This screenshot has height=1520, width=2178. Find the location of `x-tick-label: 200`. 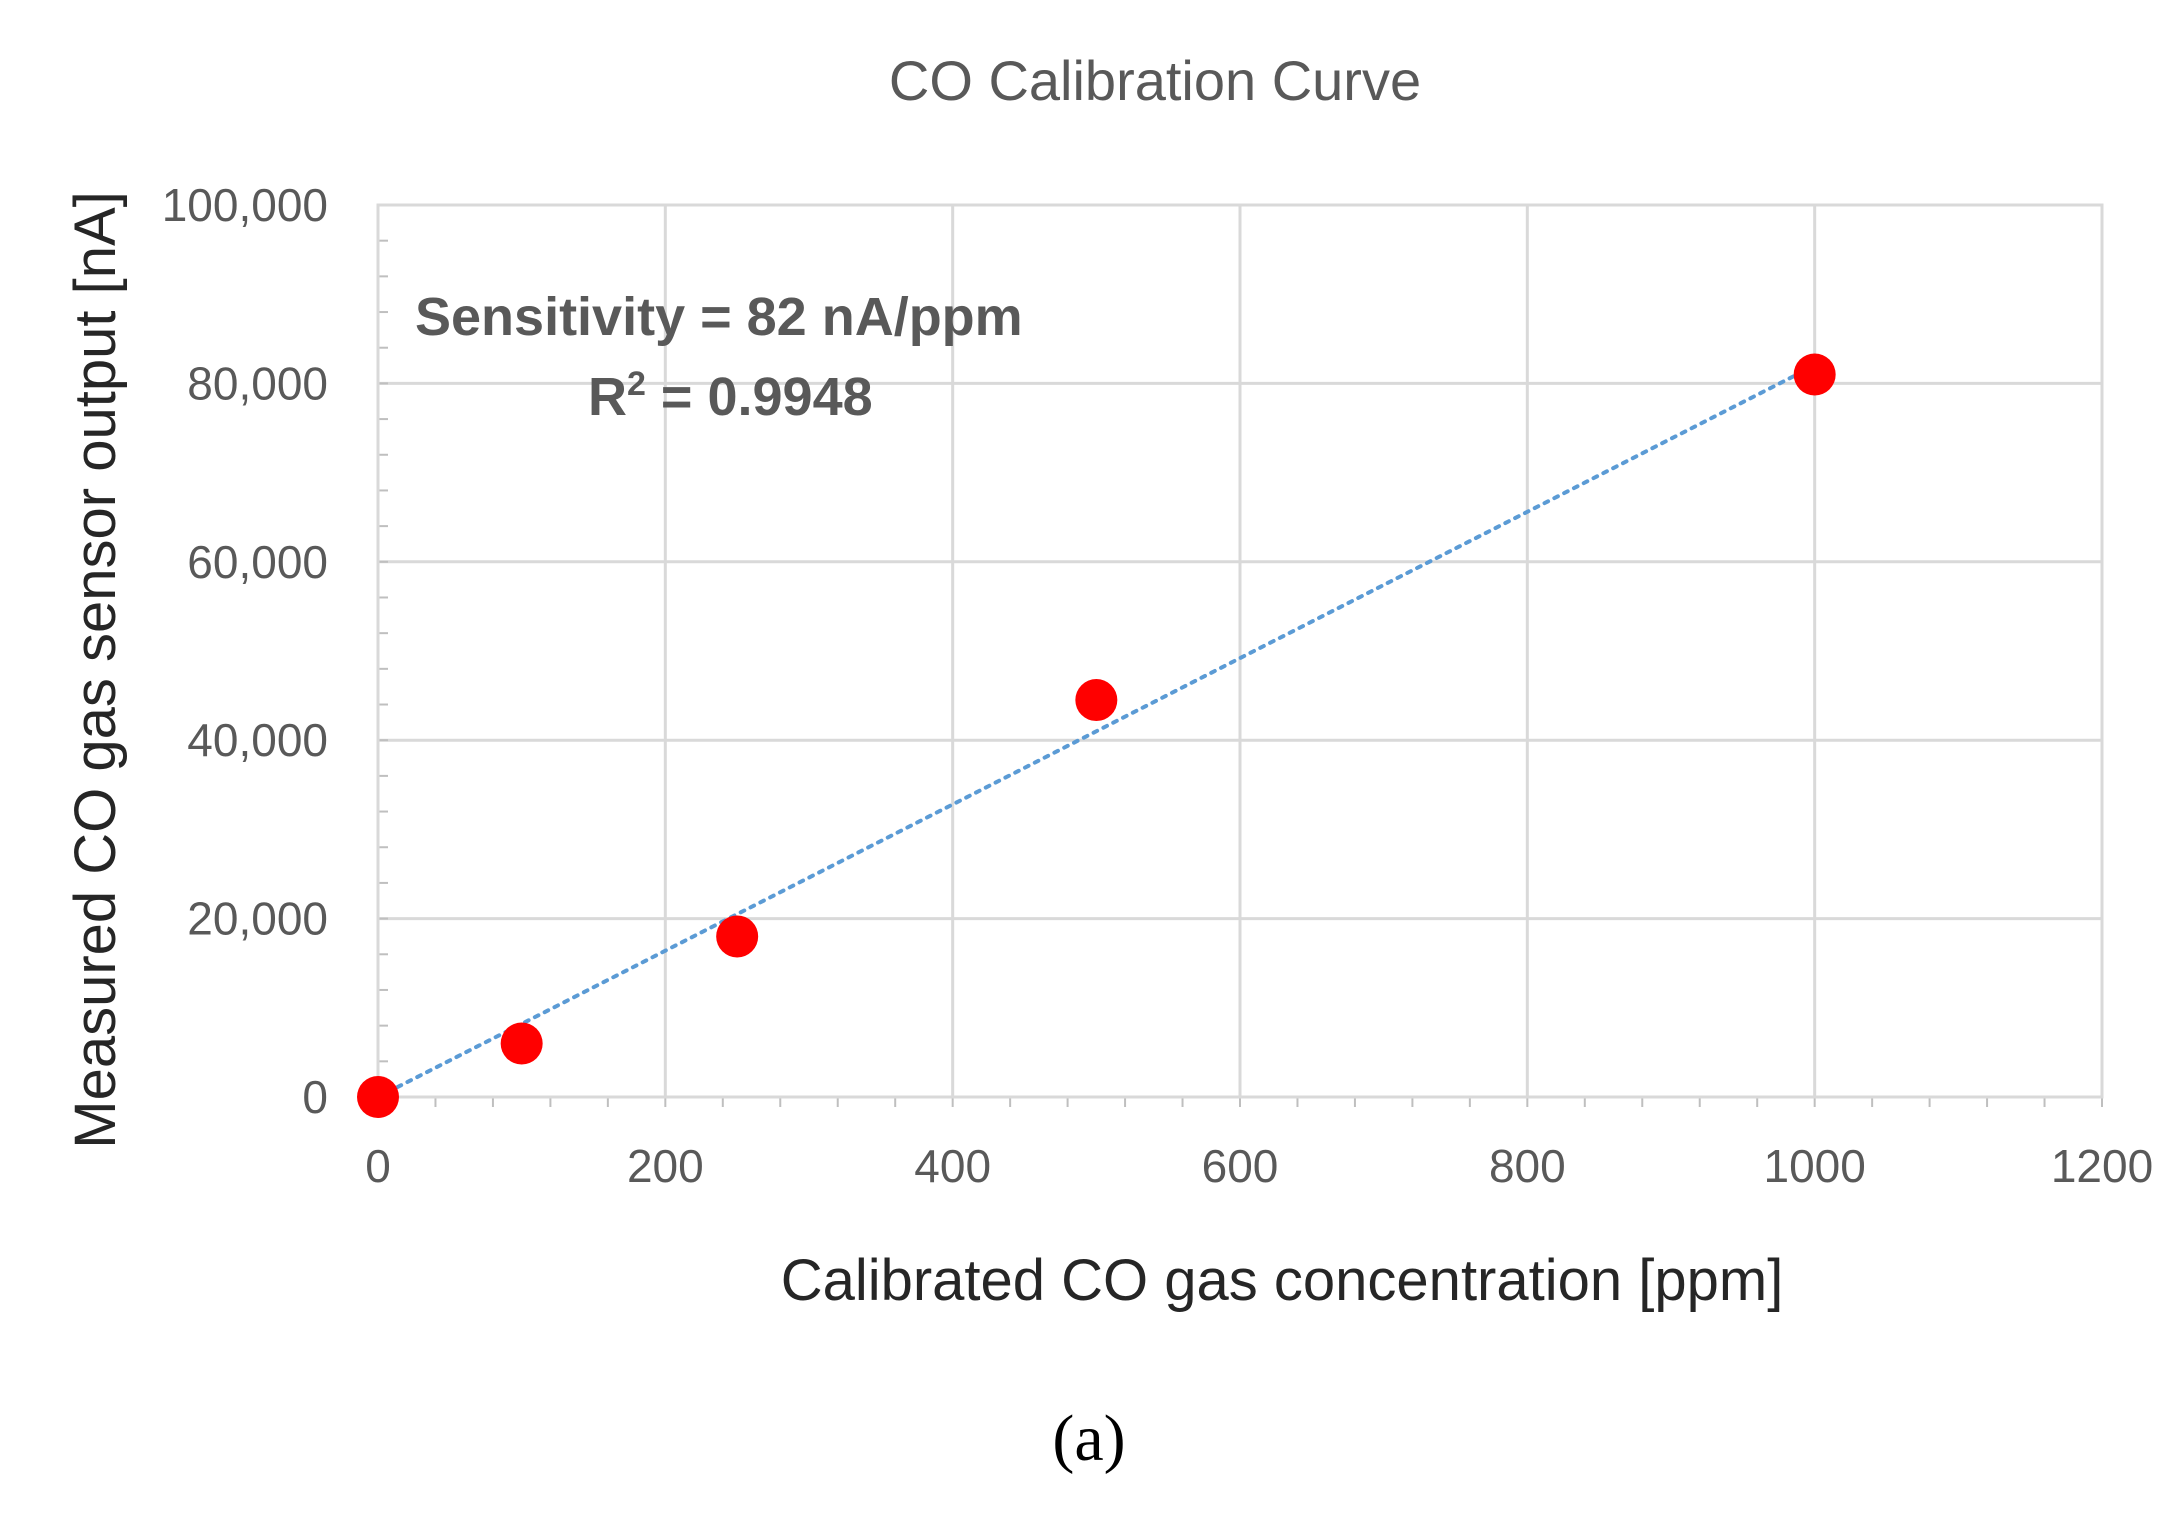

x-tick-label: 200 is located at coordinates (665, 1166).